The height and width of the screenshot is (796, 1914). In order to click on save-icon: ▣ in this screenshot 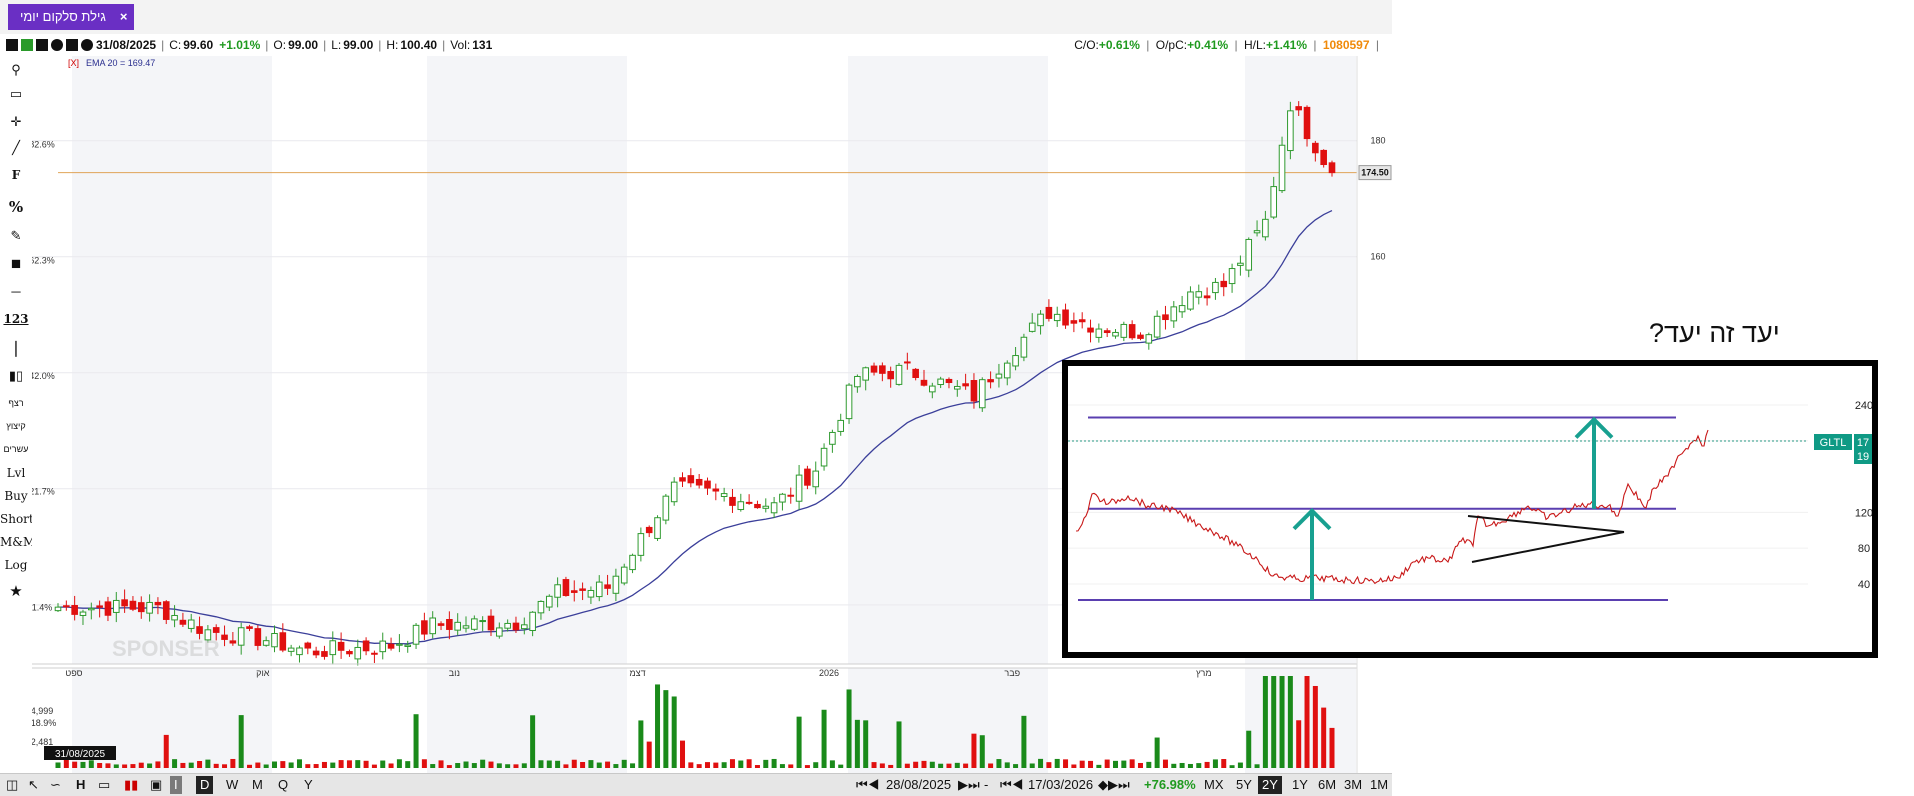, I will do `click(156, 784)`.